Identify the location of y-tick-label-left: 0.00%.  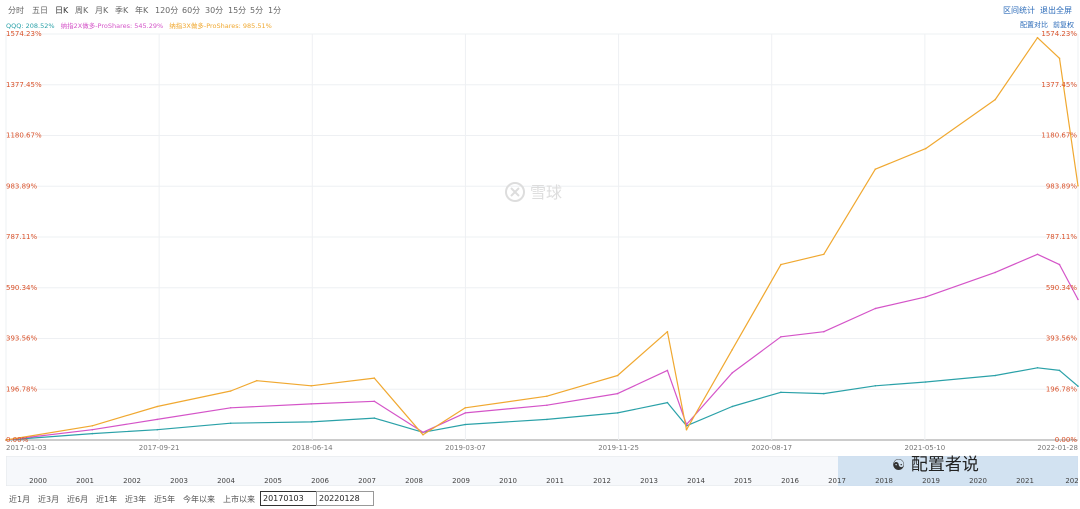
(17, 440).